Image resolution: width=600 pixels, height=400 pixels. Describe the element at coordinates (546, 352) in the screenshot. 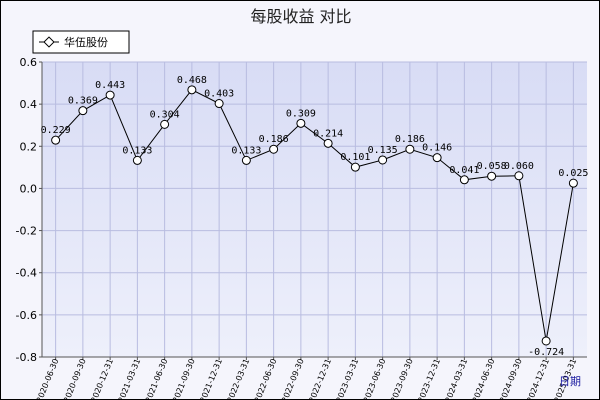

I see `data-label: -0.724` at that location.